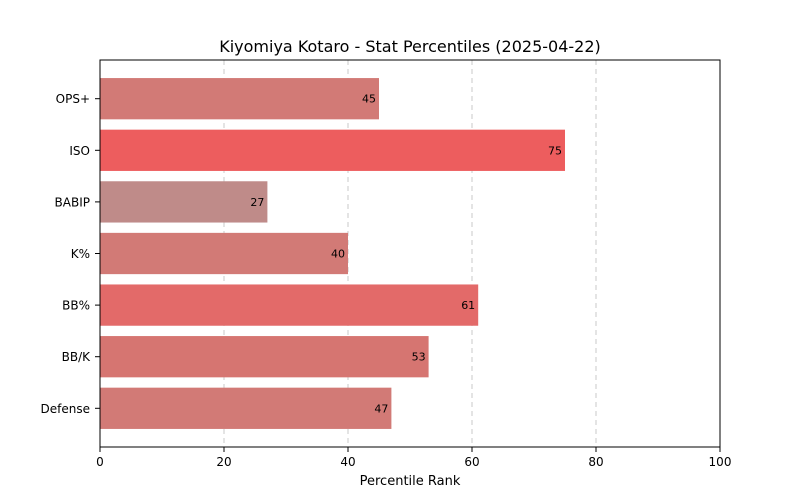 The width and height of the screenshot is (800, 504). Describe the element at coordinates (72, 202) in the screenshot. I see `y-tick-label: BABIP` at that location.